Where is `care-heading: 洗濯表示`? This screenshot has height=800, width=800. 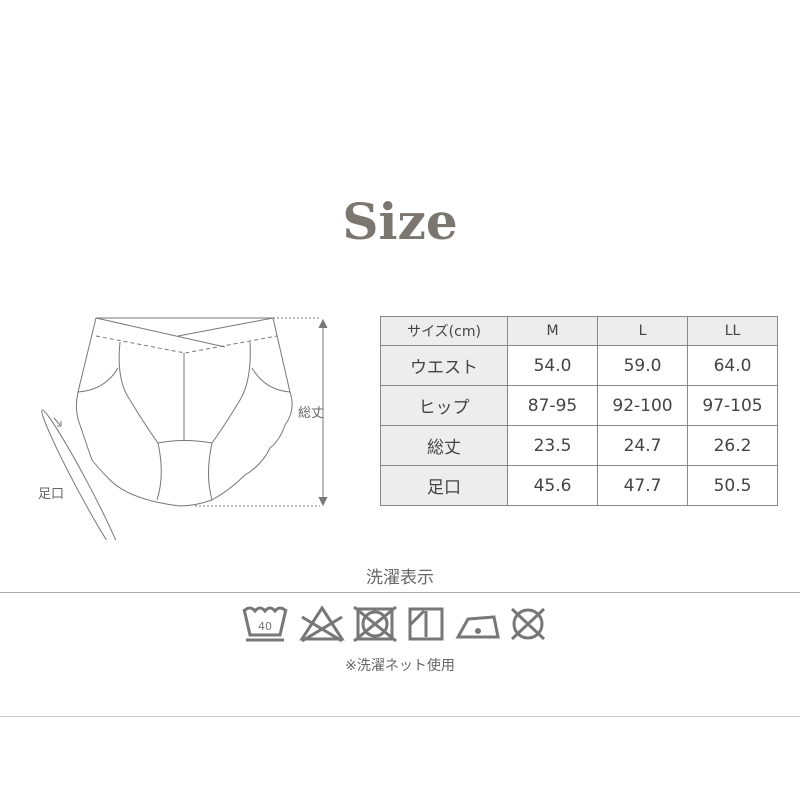 care-heading: 洗濯表示 is located at coordinates (400, 578).